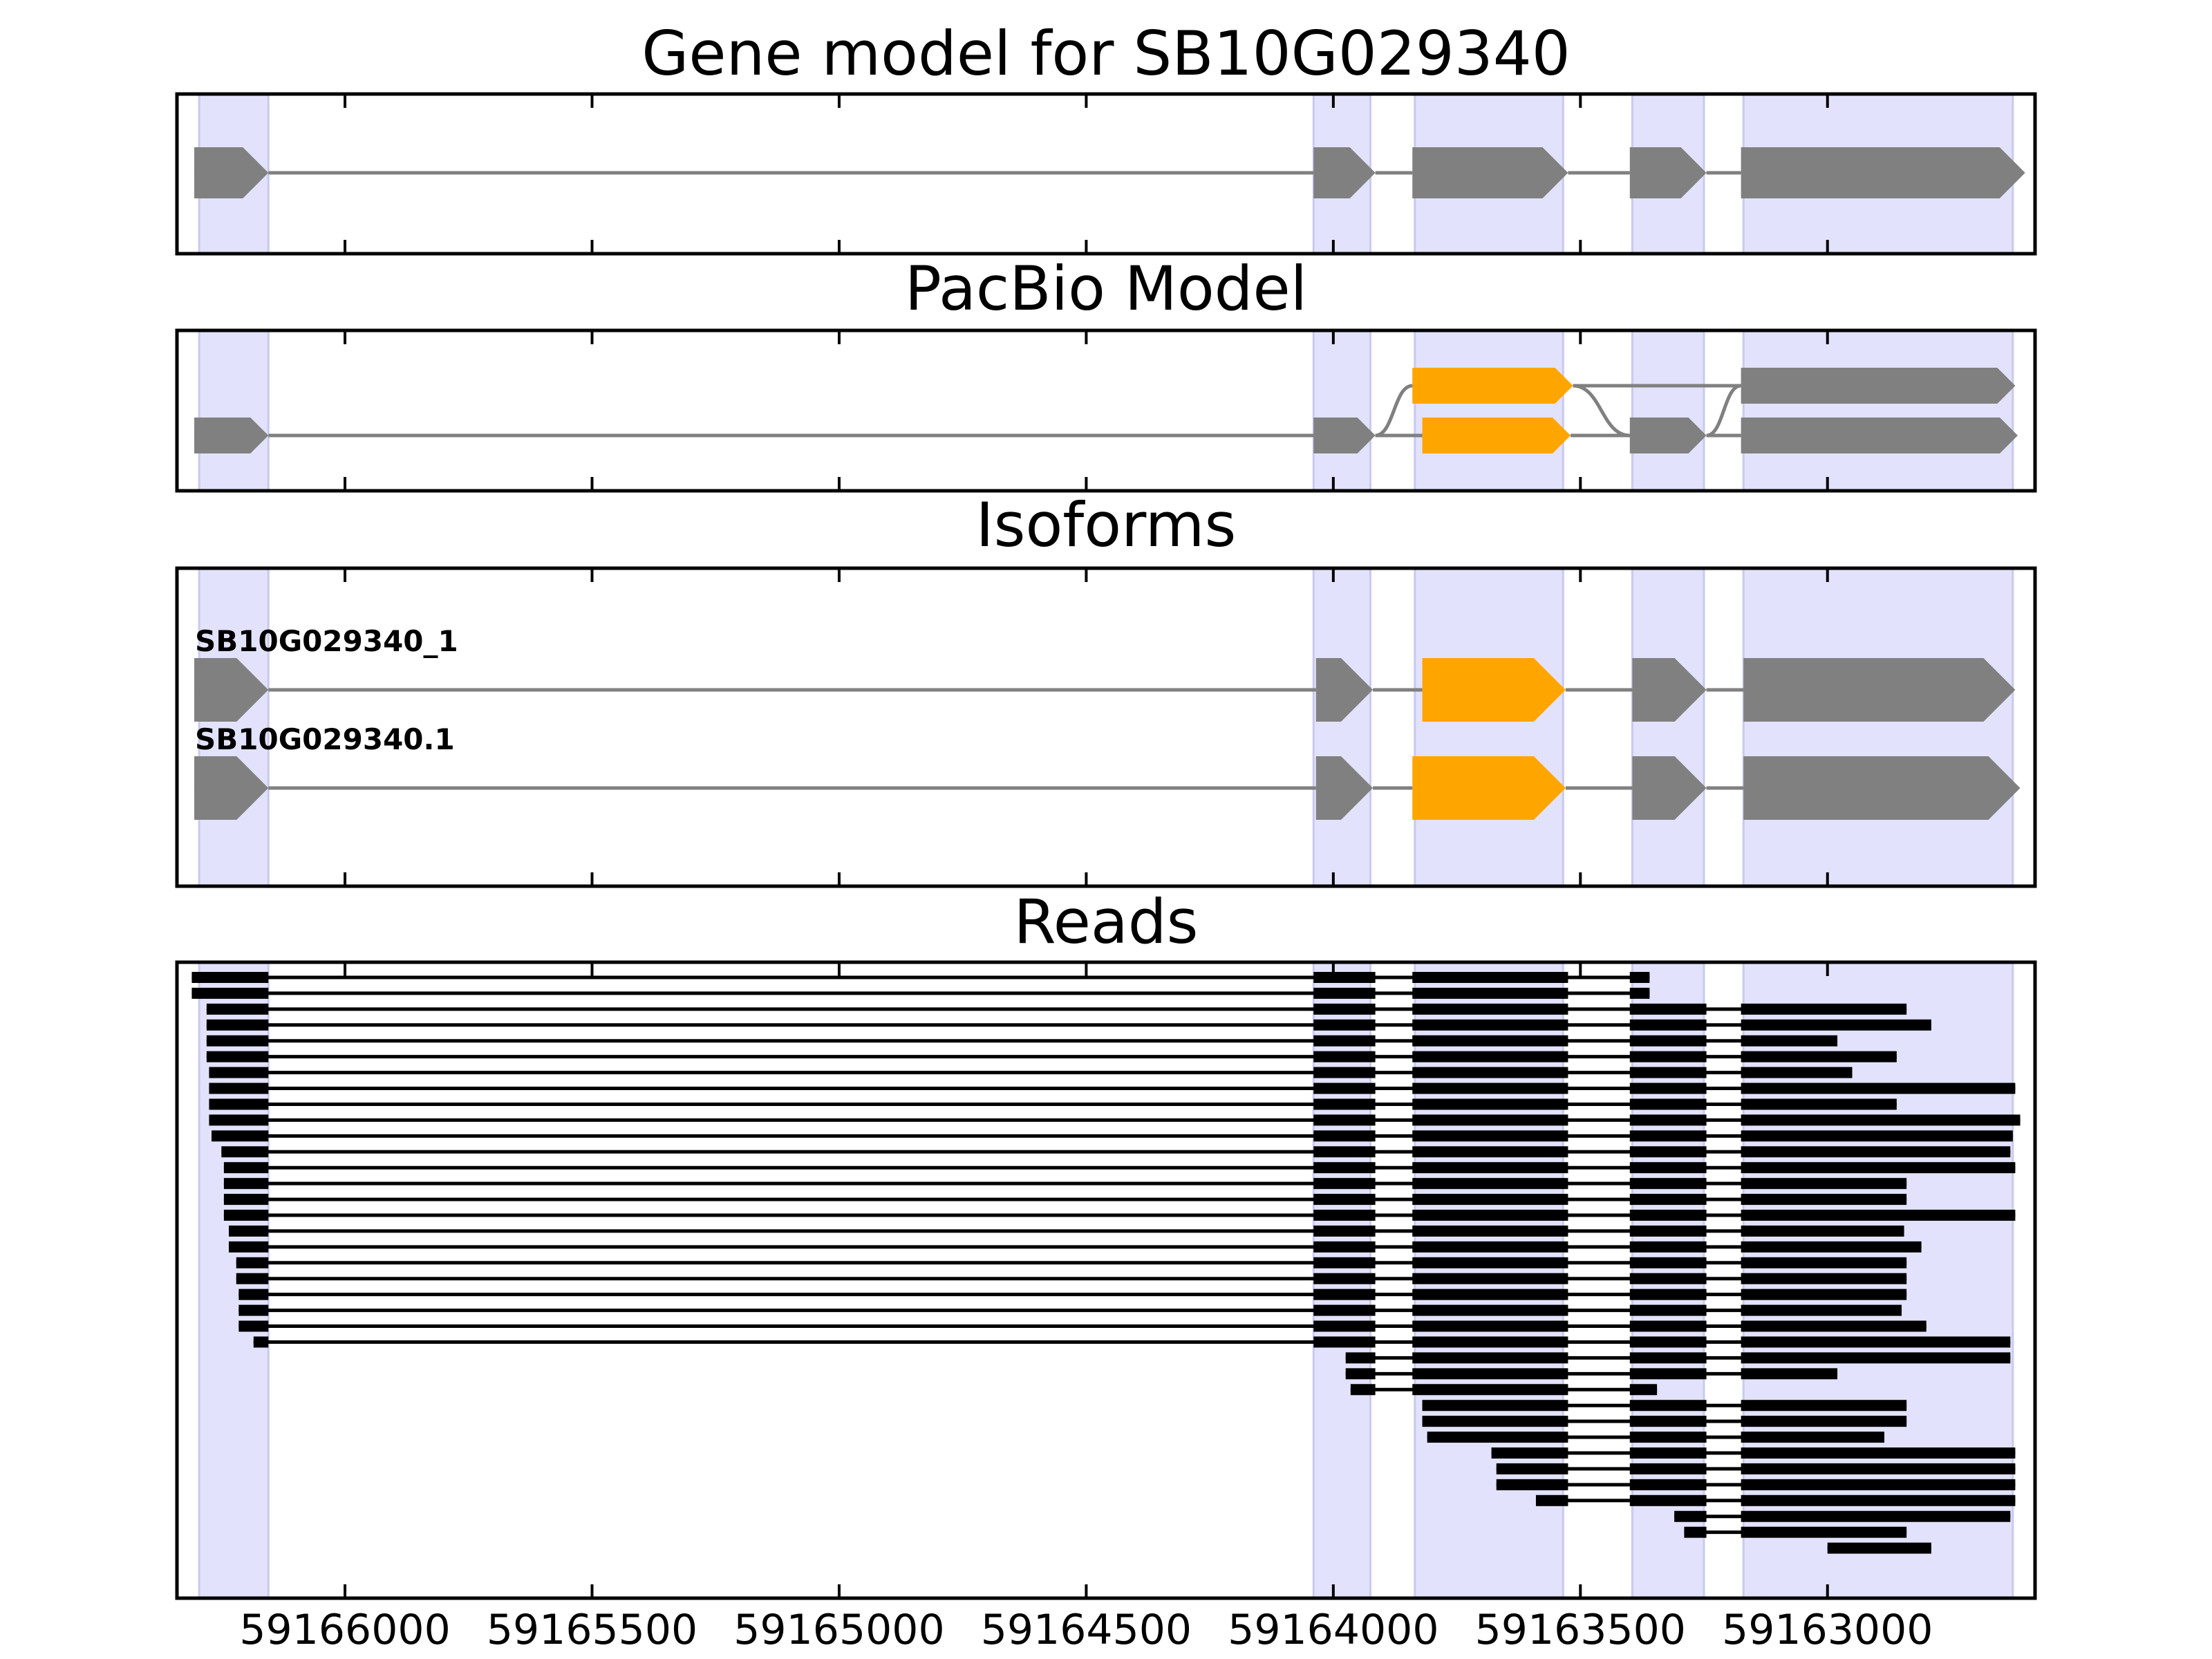  I want to click on panel-title: Isoforms, so click(1106, 525).